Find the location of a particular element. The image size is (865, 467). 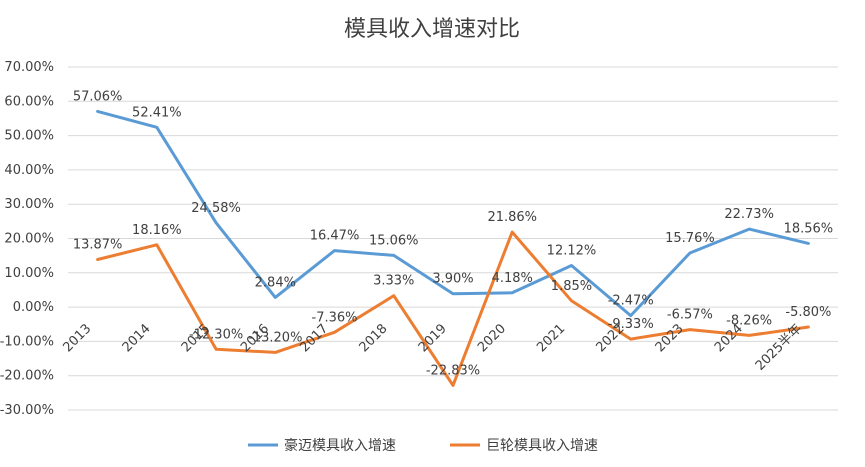

data-label: 57.06% is located at coordinates (98, 96).